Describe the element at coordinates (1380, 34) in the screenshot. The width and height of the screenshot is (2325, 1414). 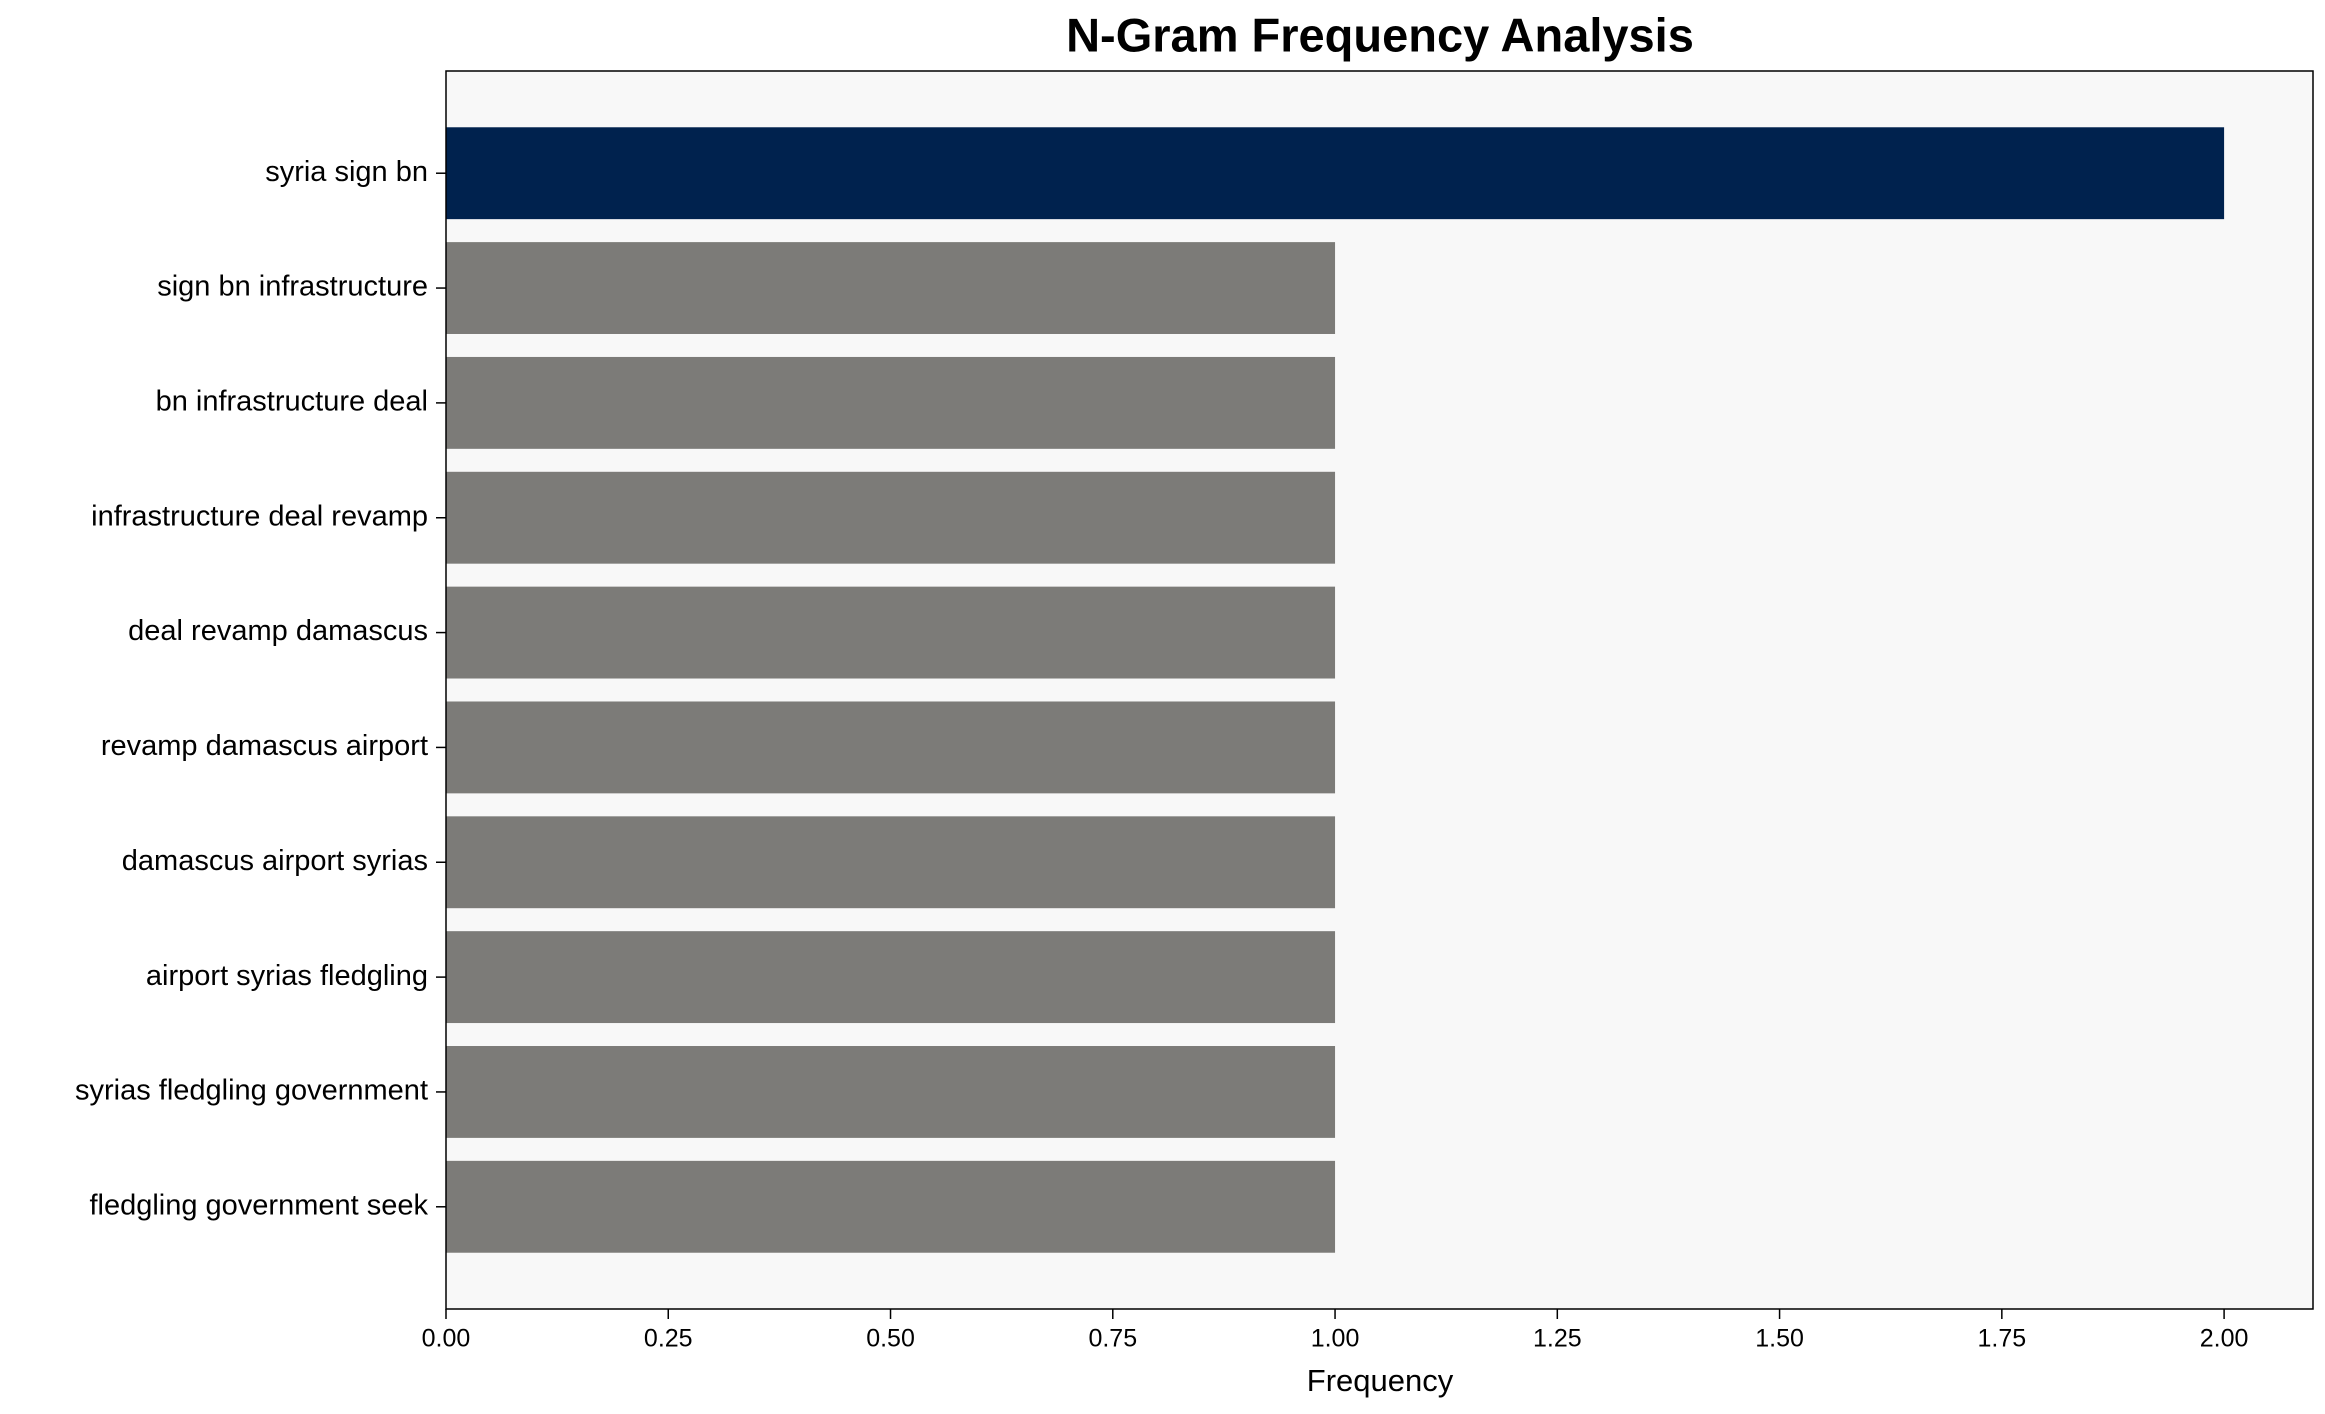
I see `chart-title: N-Gram Frequency Analysis` at that location.